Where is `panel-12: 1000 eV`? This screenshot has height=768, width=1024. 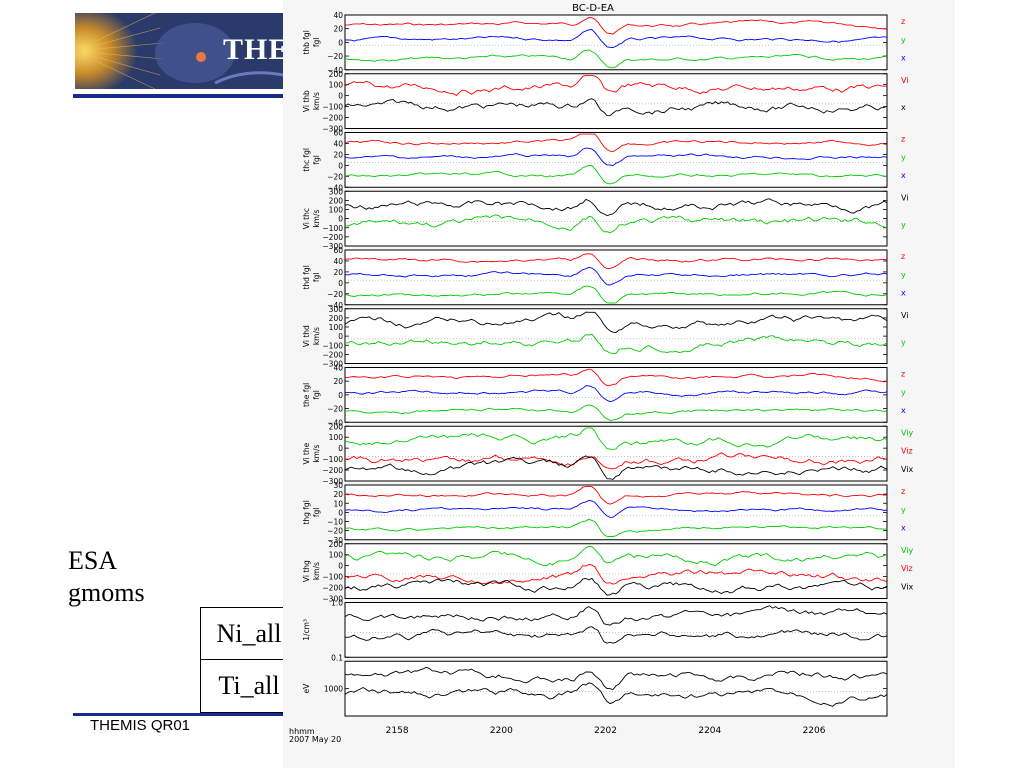
panel-12: 1000 eV is located at coordinates (595, 688).